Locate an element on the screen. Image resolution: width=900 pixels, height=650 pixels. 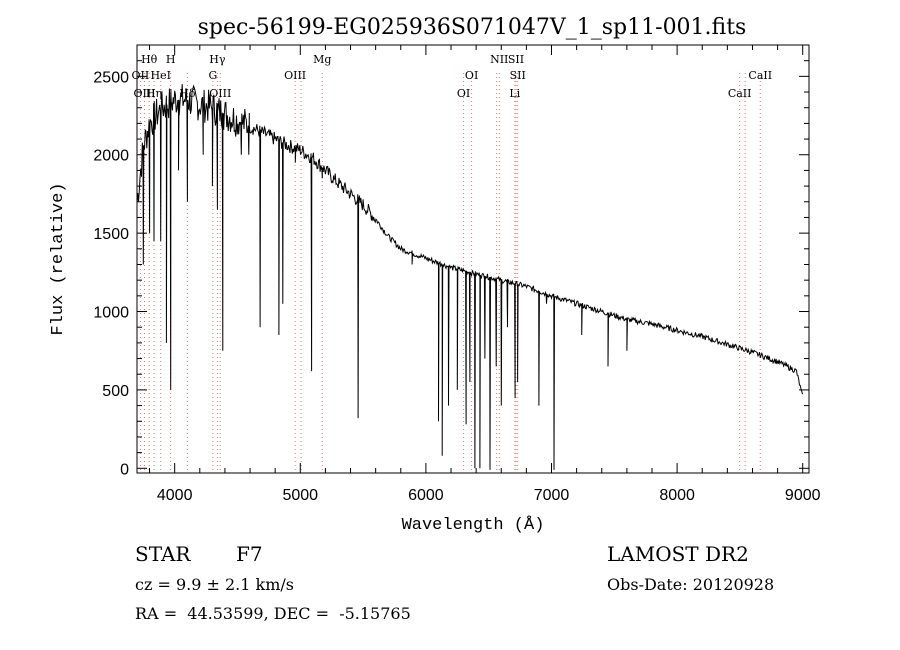
class-label: STAR is located at coordinates (163, 554).